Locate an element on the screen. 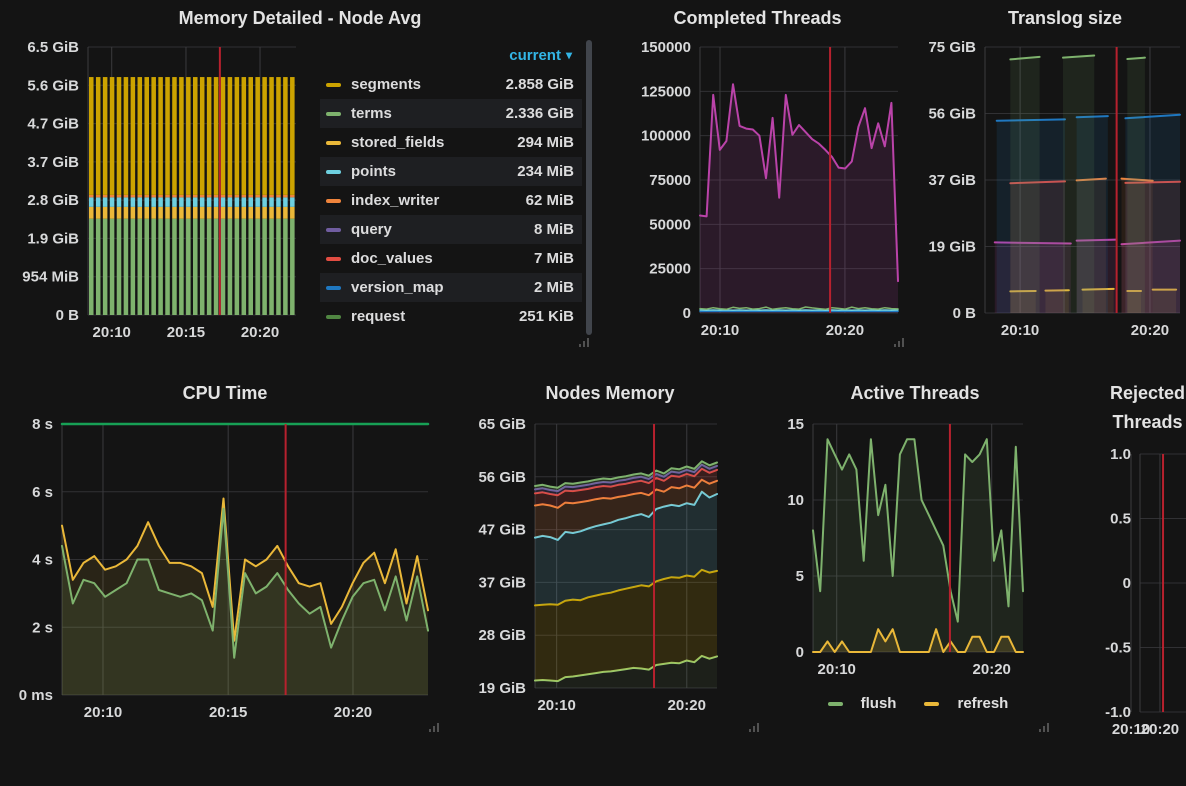  legend-row-terms: terms 2.336 GiB is located at coordinates (451, 113).